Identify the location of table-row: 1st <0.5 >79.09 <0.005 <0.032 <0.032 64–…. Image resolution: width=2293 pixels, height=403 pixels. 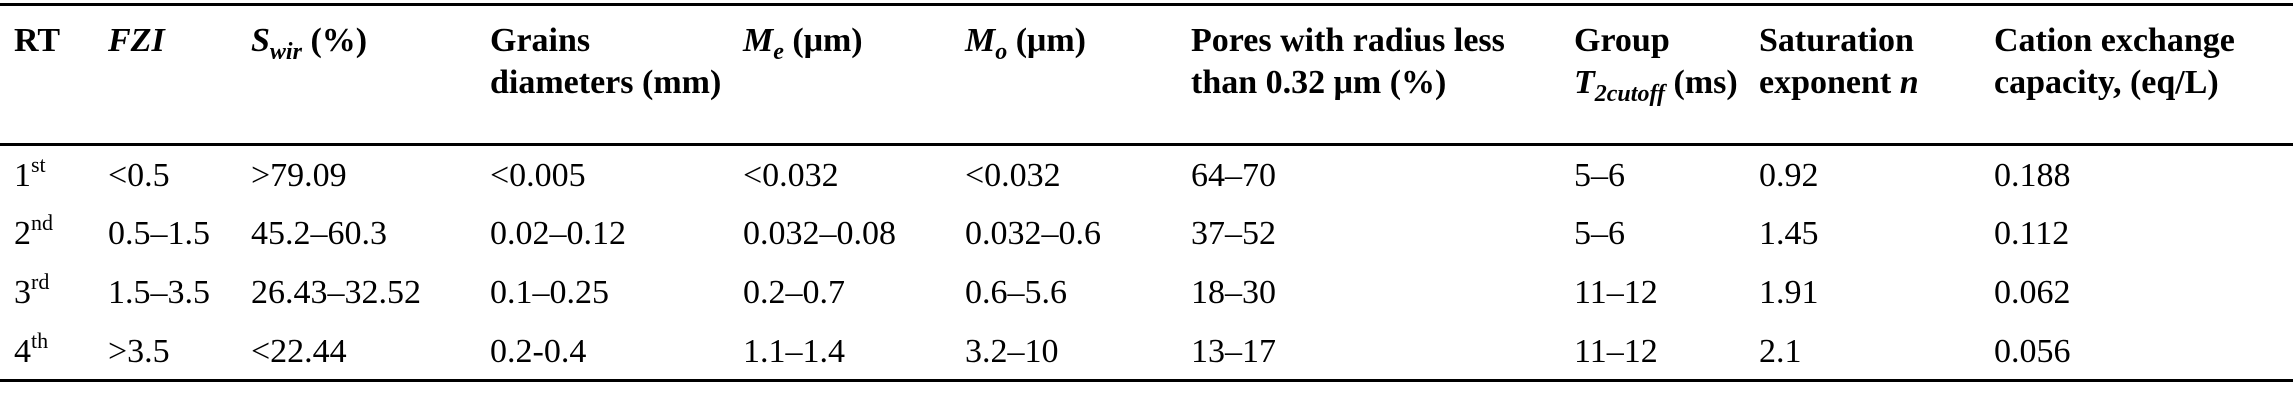
(1146, 174).